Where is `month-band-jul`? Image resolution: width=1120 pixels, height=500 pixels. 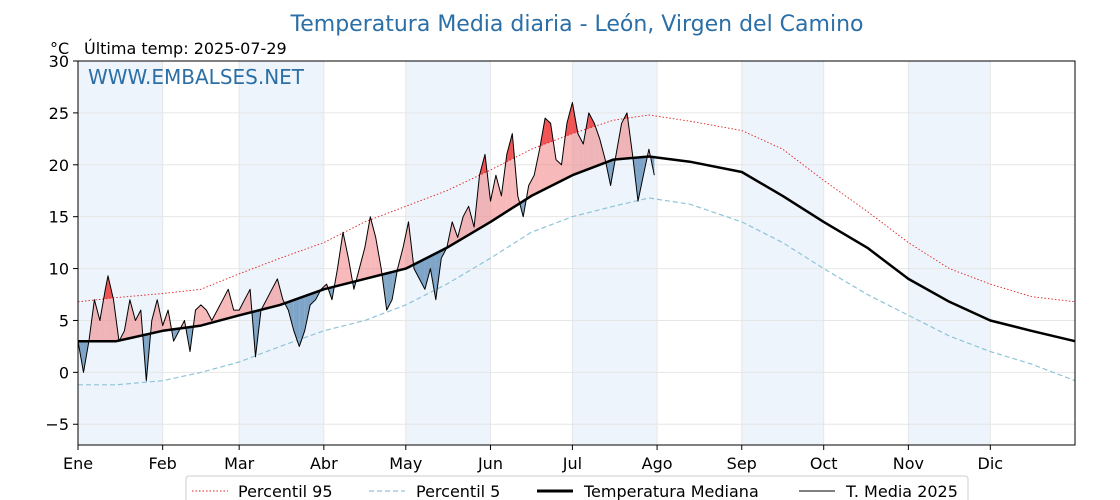 month-band-jul is located at coordinates (615, 253).